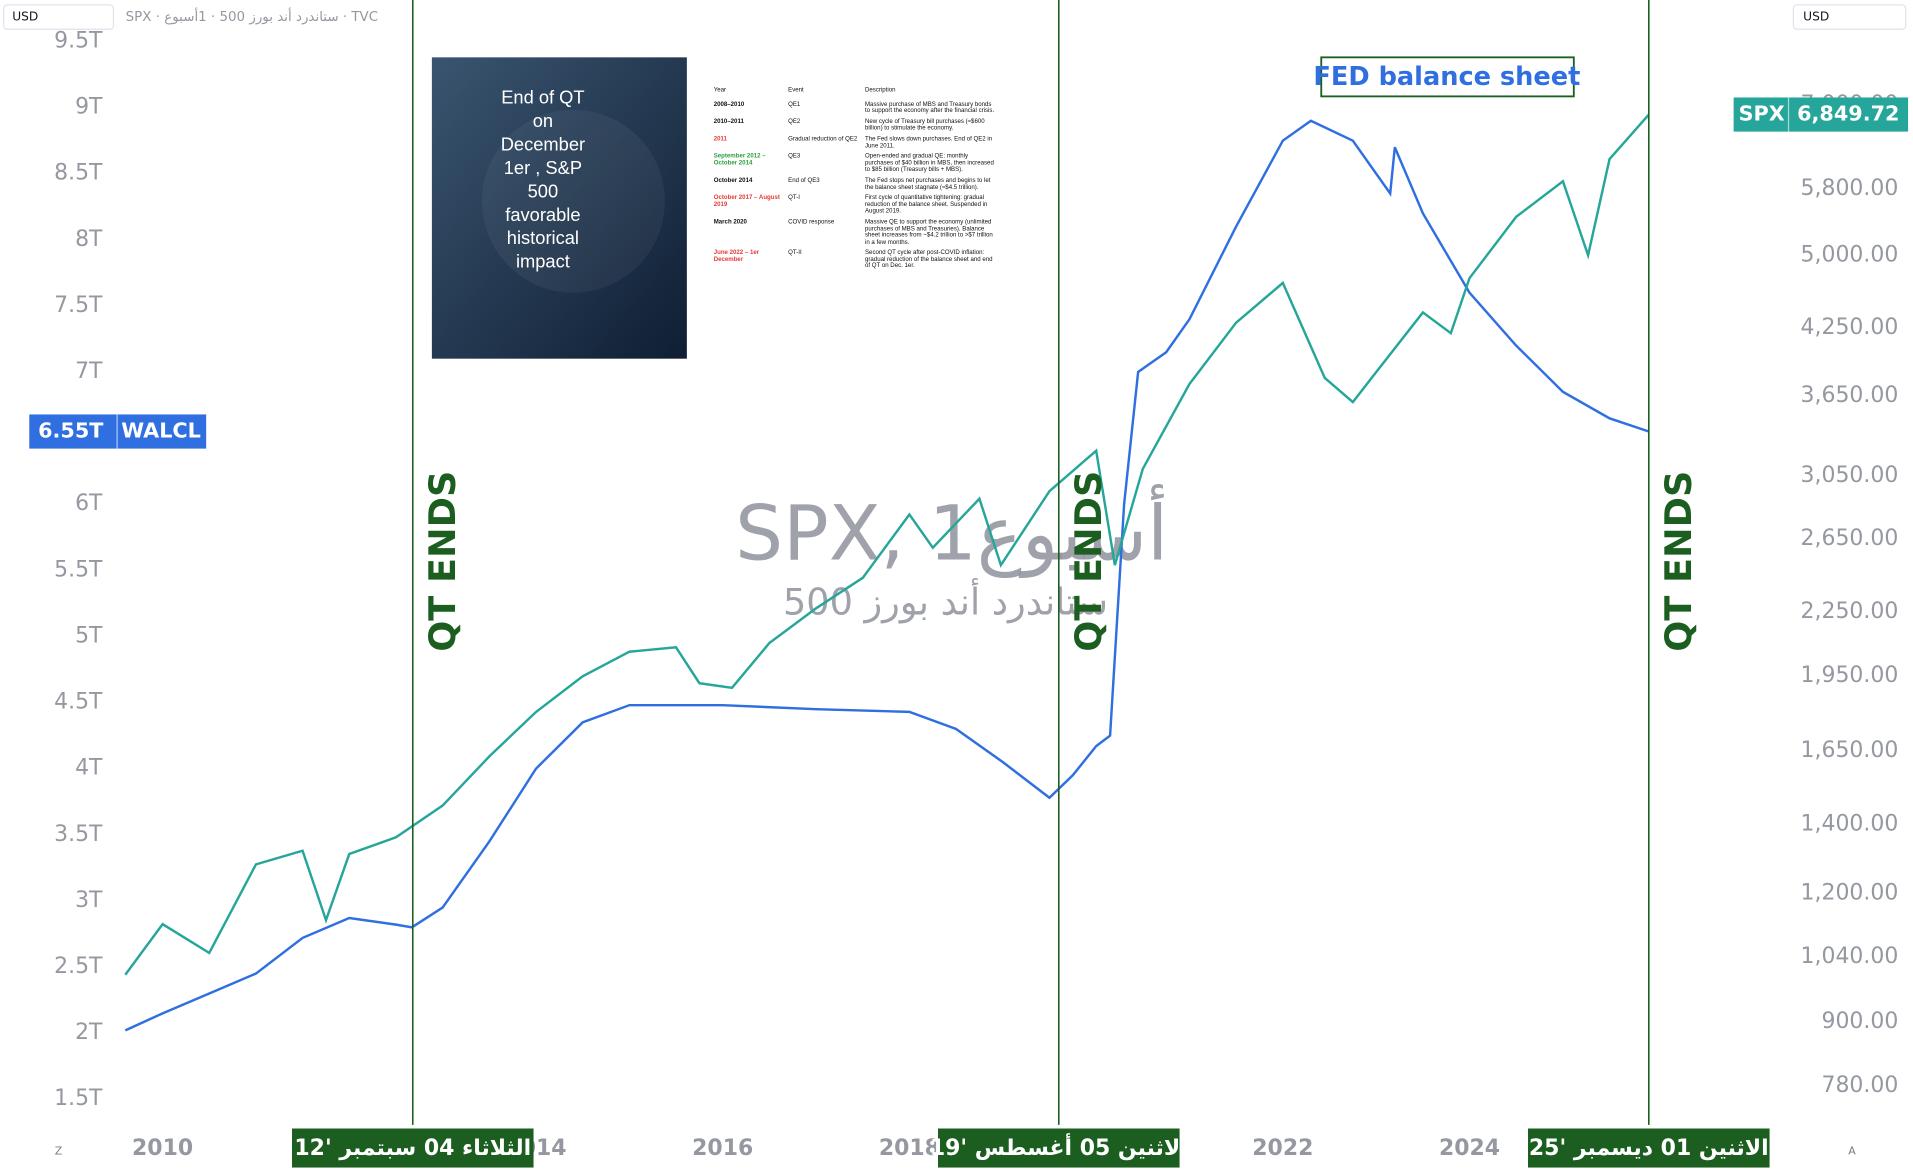  I want to click on y2-tick-label: 5,800.00, so click(1850, 188).